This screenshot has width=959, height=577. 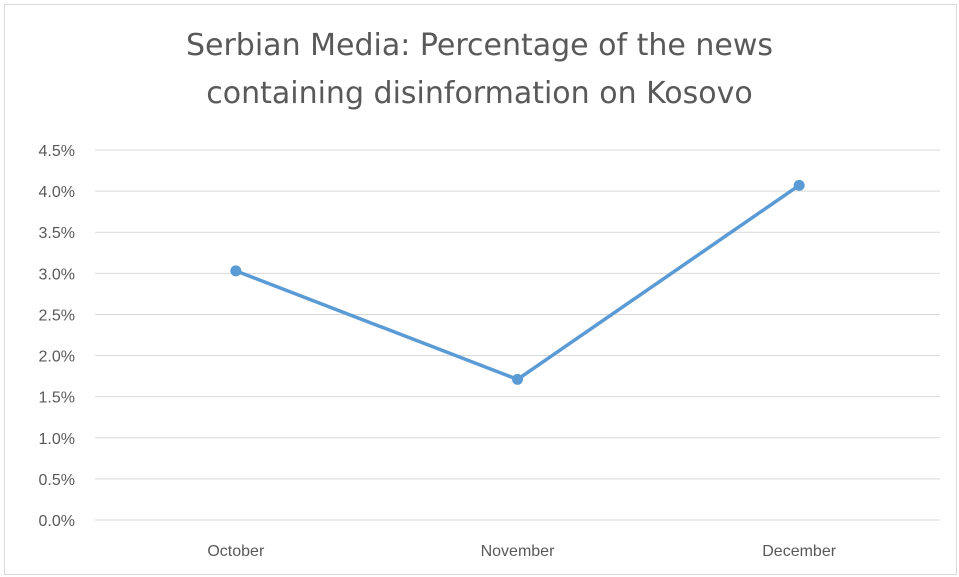 I want to click on y-tick-label: 1.5%, so click(x=57, y=398).